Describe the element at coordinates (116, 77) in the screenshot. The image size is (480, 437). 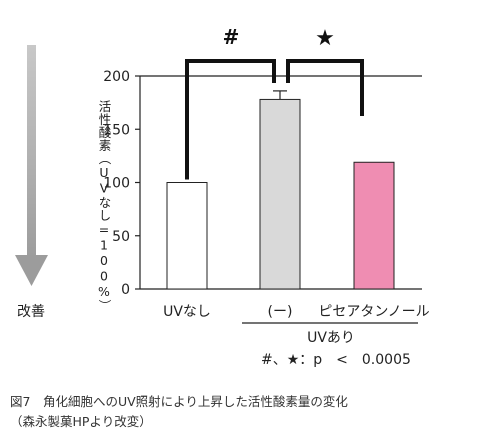
I see `y-tick-label: 200` at that location.